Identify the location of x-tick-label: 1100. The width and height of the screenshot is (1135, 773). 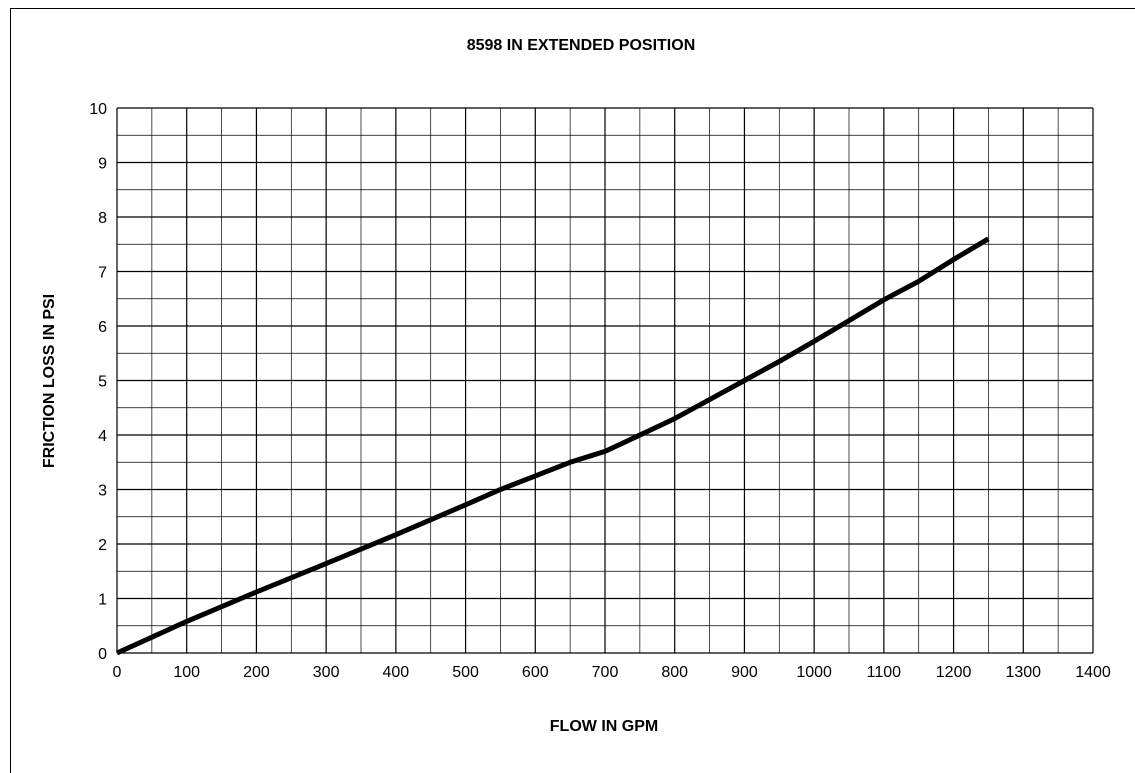
(884, 672).